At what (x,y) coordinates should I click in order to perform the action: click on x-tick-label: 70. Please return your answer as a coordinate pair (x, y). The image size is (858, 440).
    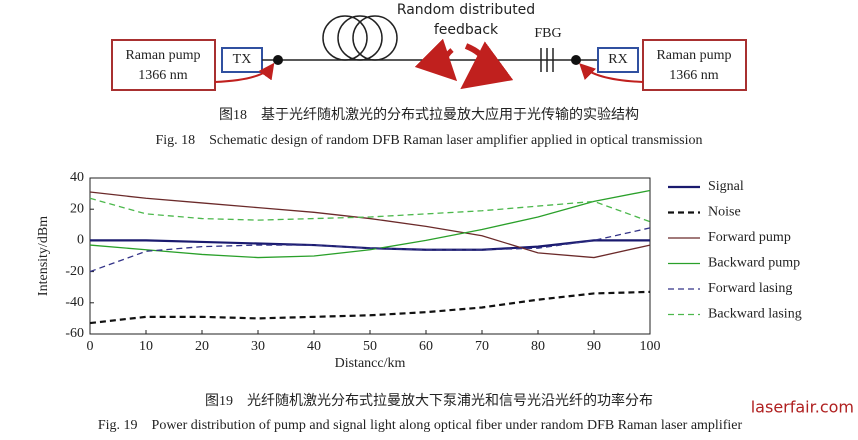
    Looking at the image, I should click on (482, 346).